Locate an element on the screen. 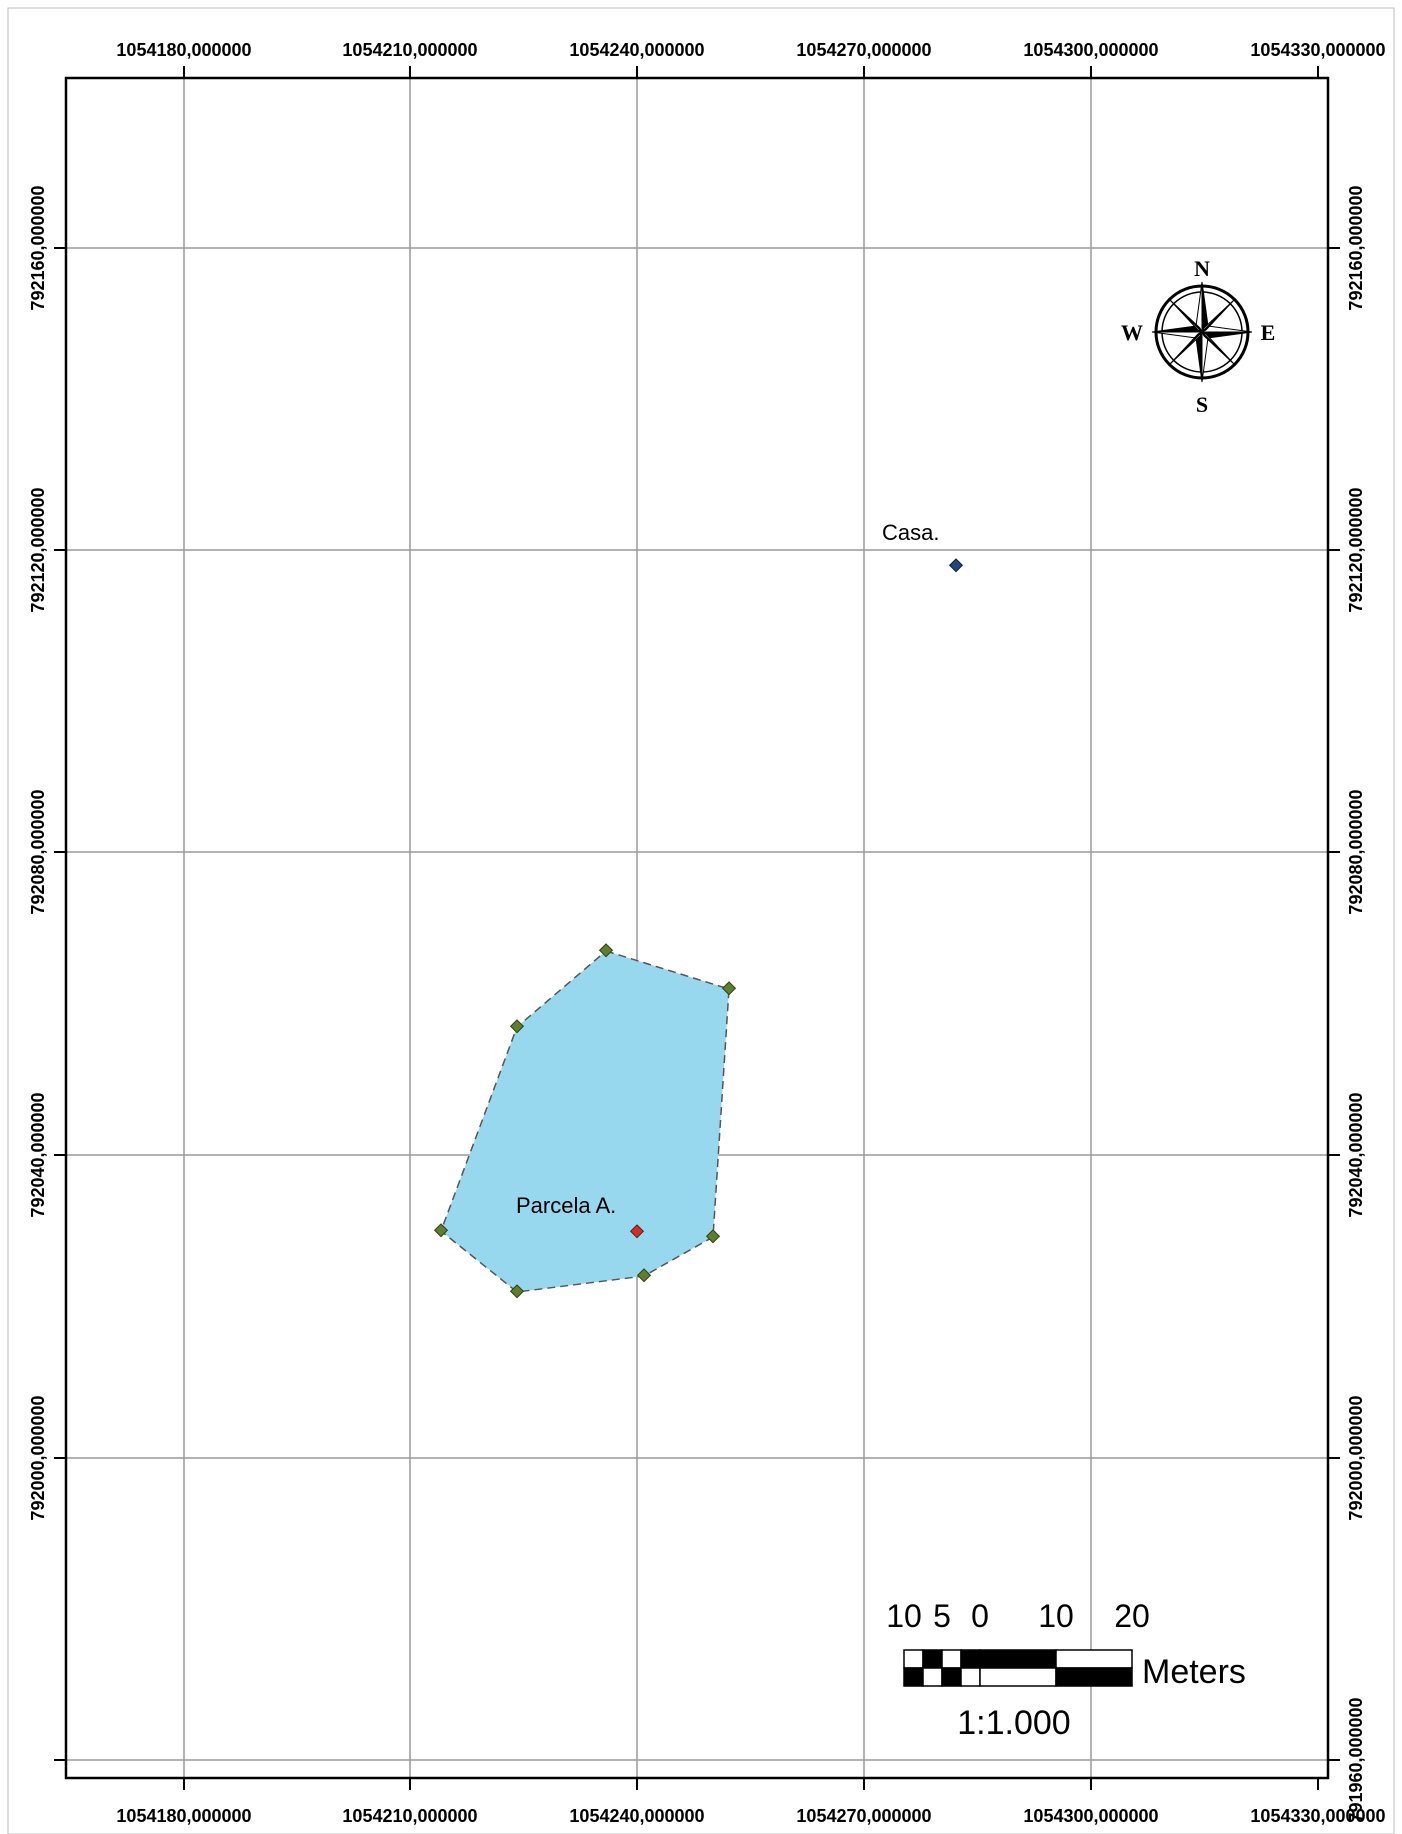  scale-ratio: 1:1.000 is located at coordinates (1013, 1723).